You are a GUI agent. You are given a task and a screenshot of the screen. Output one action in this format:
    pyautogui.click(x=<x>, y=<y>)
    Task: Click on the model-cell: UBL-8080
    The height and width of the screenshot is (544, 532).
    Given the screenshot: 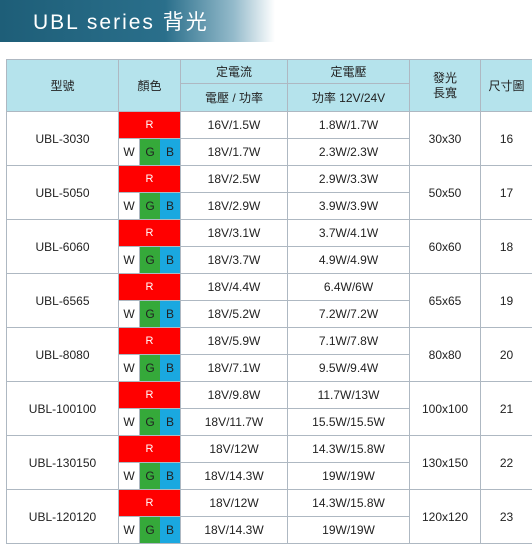 What is the action you would take?
    pyautogui.click(x=63, y=355)
    